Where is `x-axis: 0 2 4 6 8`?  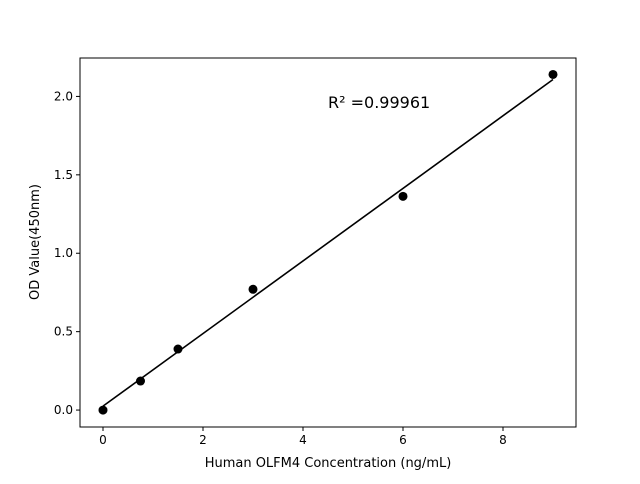 x-axis: 0 2 4 6 8 is located at coordinates (303, 437).